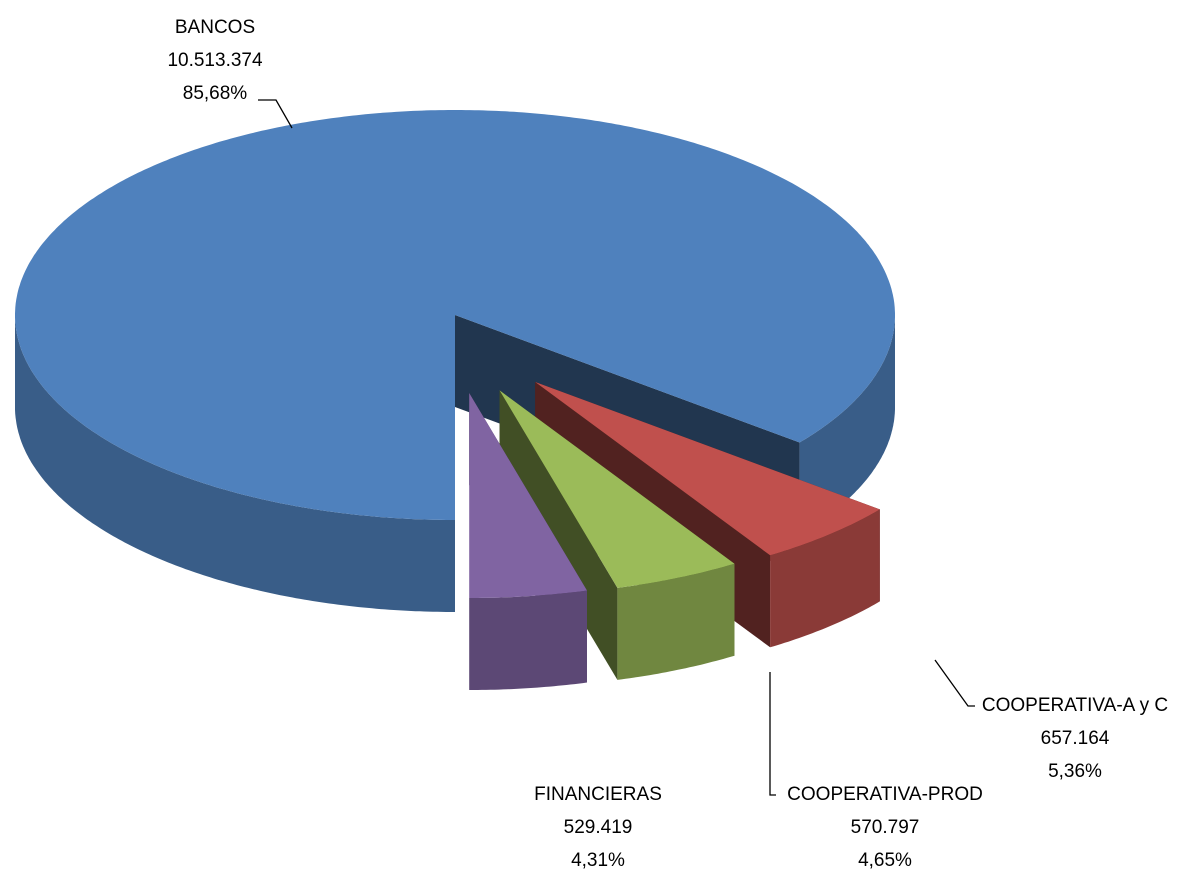 The height and width of the screenshot is (872, 1188). What do you see at coordinates (885, 794) in the screenshot?
I see `label-name: COOPERATIVA-PROD` at bounding box center [885, 794].